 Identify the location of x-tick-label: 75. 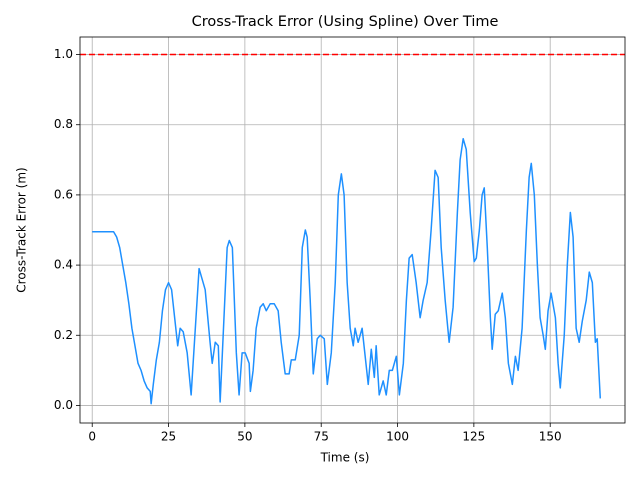
(321, 437).